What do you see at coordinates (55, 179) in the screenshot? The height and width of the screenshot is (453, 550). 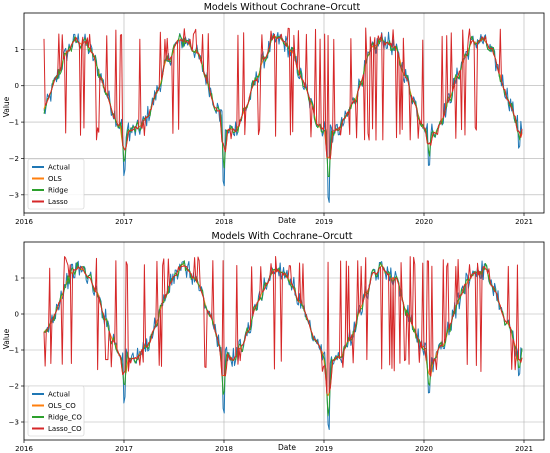 I see `legend-label: OLS` at bounding box center [55, 179].